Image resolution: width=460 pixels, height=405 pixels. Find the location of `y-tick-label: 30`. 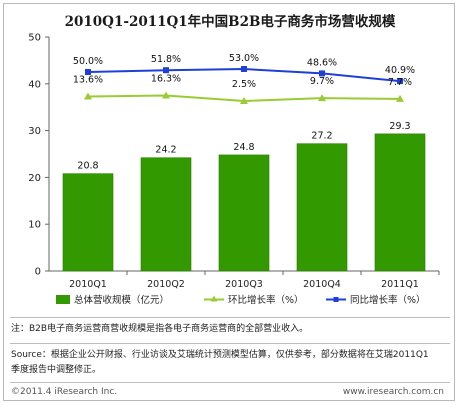

y-tick-label: 30 is located at coordinates (34, 131).